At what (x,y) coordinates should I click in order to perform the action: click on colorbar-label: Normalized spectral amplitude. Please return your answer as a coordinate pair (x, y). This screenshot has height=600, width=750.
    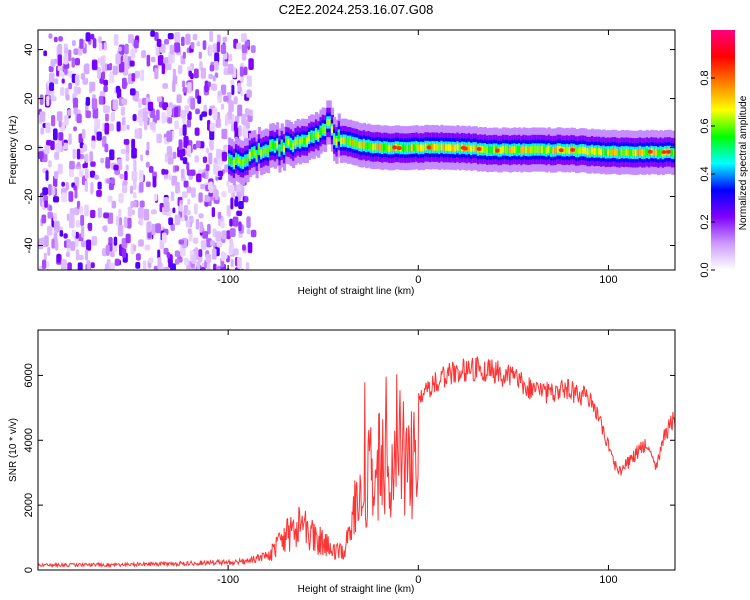
    Looking at the image, I should click on (743, 162).